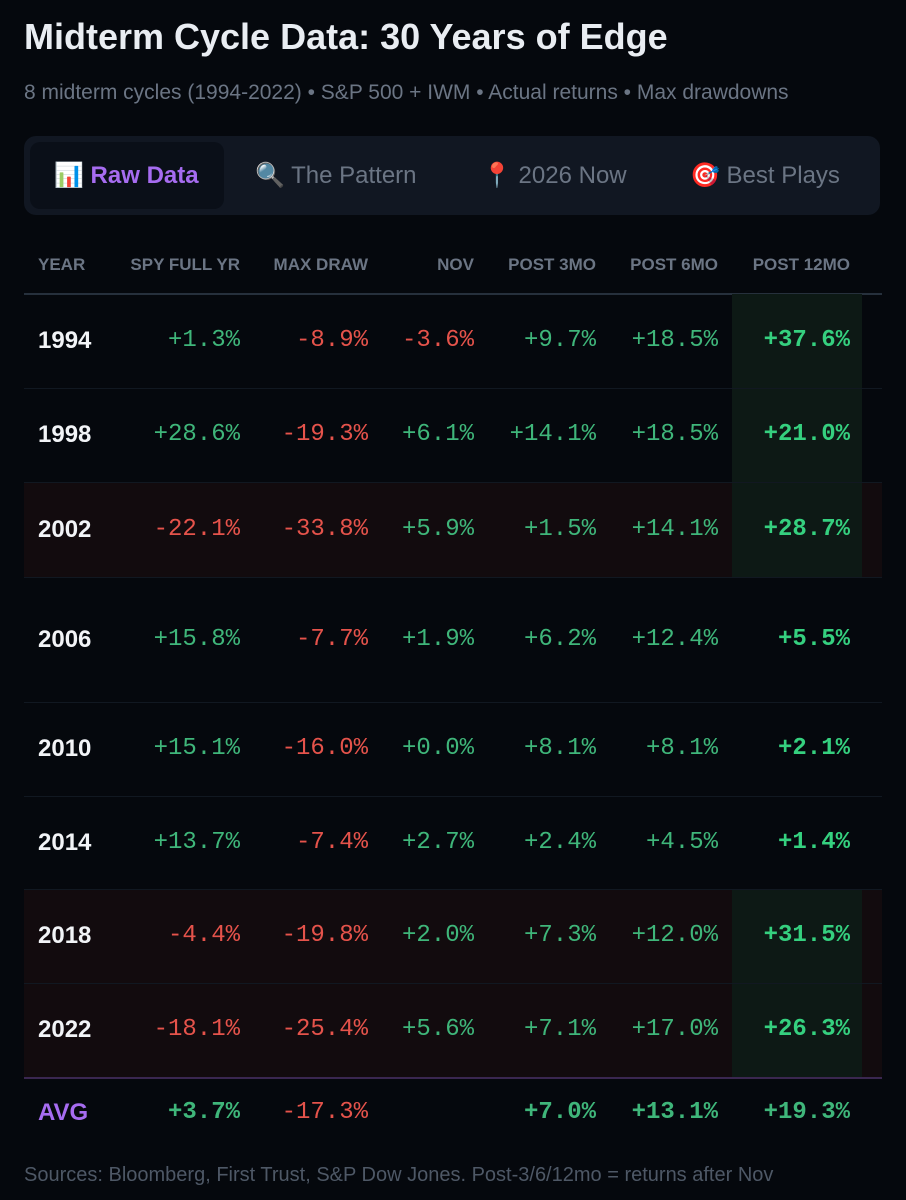  I want to click on cell: -7.7%, so click(331, 639).